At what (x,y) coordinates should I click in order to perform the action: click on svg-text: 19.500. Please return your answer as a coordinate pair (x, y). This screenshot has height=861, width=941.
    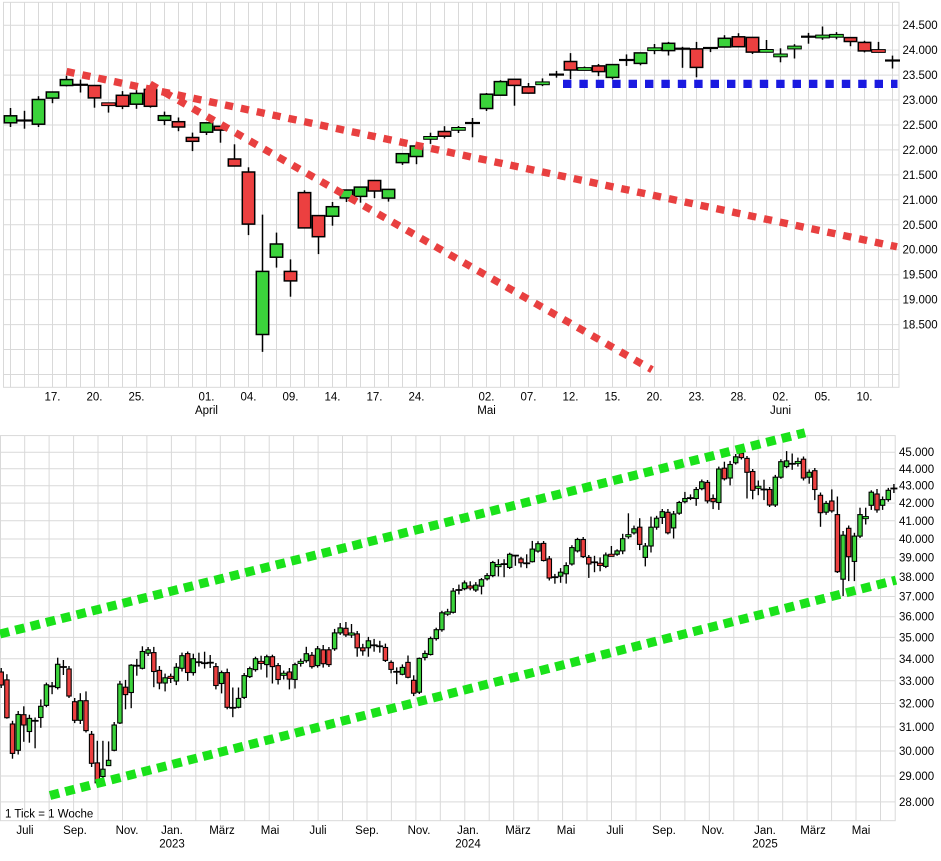
    Looking at the image, I should click on (920, 276).